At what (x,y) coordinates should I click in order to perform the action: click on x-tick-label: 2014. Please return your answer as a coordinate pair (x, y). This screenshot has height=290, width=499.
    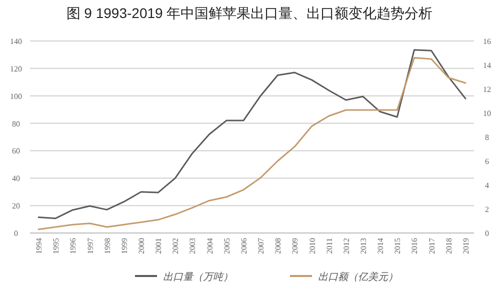
    Looking at the image, I should click on (381, 246).